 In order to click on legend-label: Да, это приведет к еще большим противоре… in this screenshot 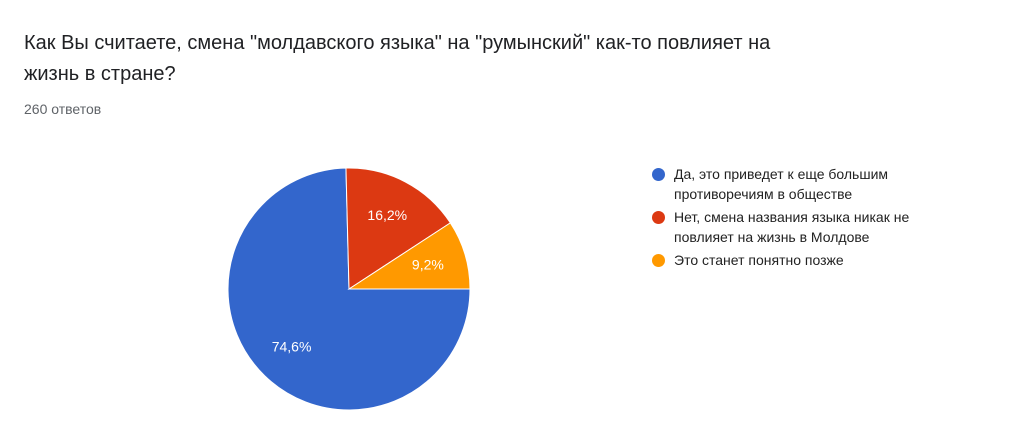, I will do `click(781, 184)`.